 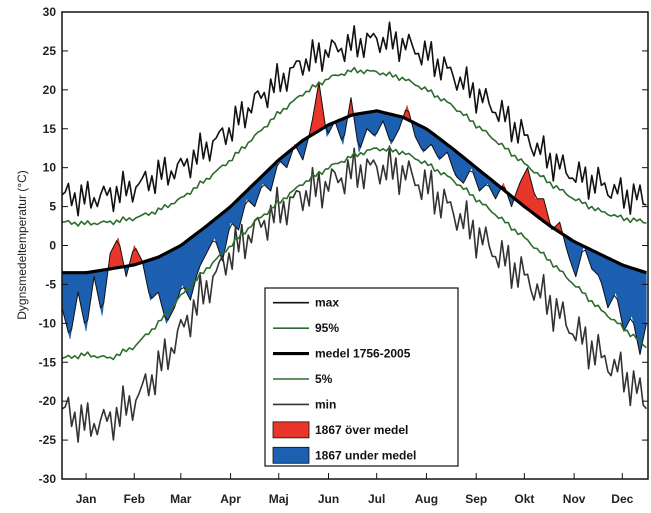 I want to click on y-tick-label: -20, so click(x=48, y=401).